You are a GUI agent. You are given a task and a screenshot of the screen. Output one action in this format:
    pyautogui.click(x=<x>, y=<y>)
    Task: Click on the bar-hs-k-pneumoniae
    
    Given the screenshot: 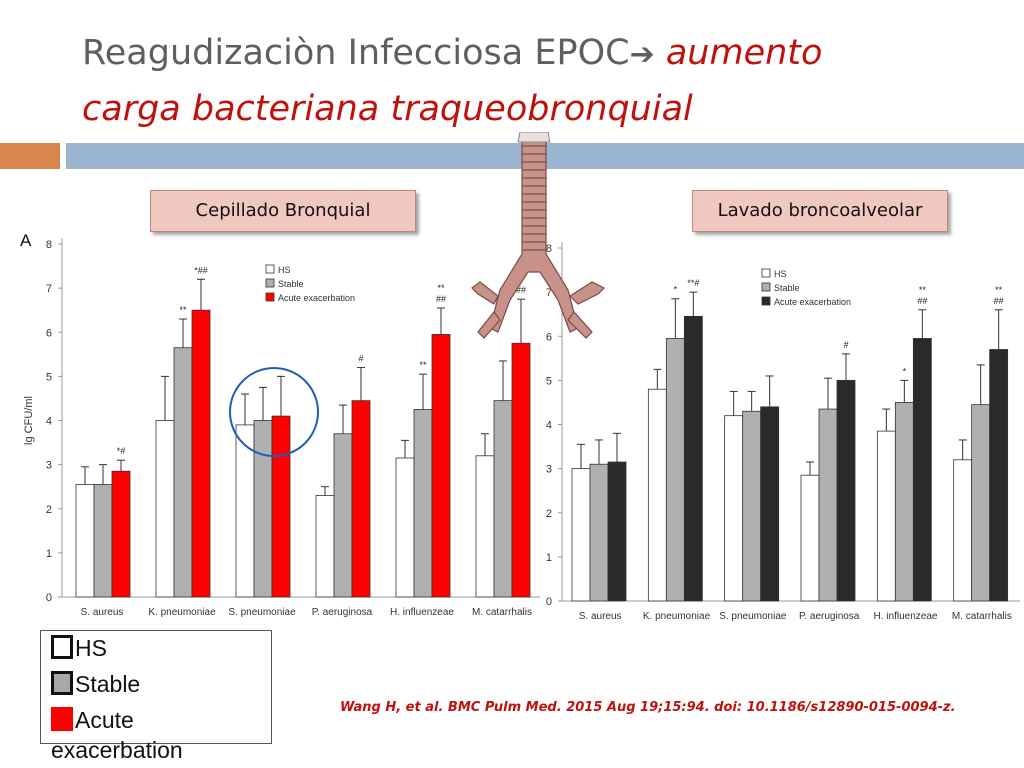 What is the action you would take?
    pyautogui.click(x=657, y=495)
    